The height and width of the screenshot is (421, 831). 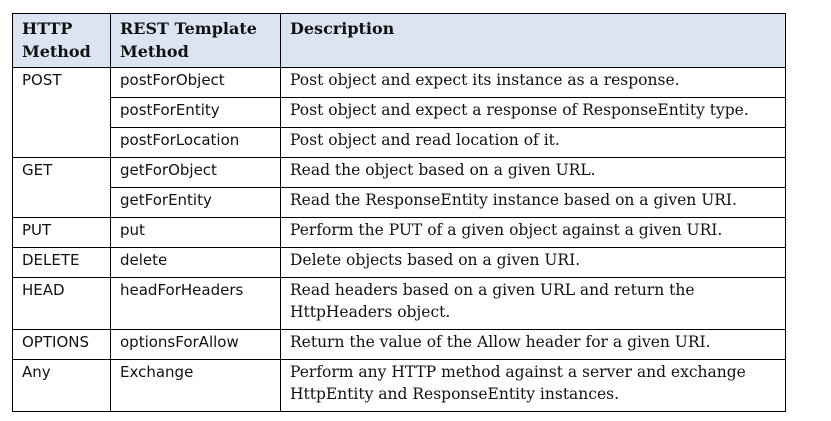 What do you see at coordinates (195, 82) in the screenshot?
I see `template-method-cell: postForObject` at bounding box center [195, 82].